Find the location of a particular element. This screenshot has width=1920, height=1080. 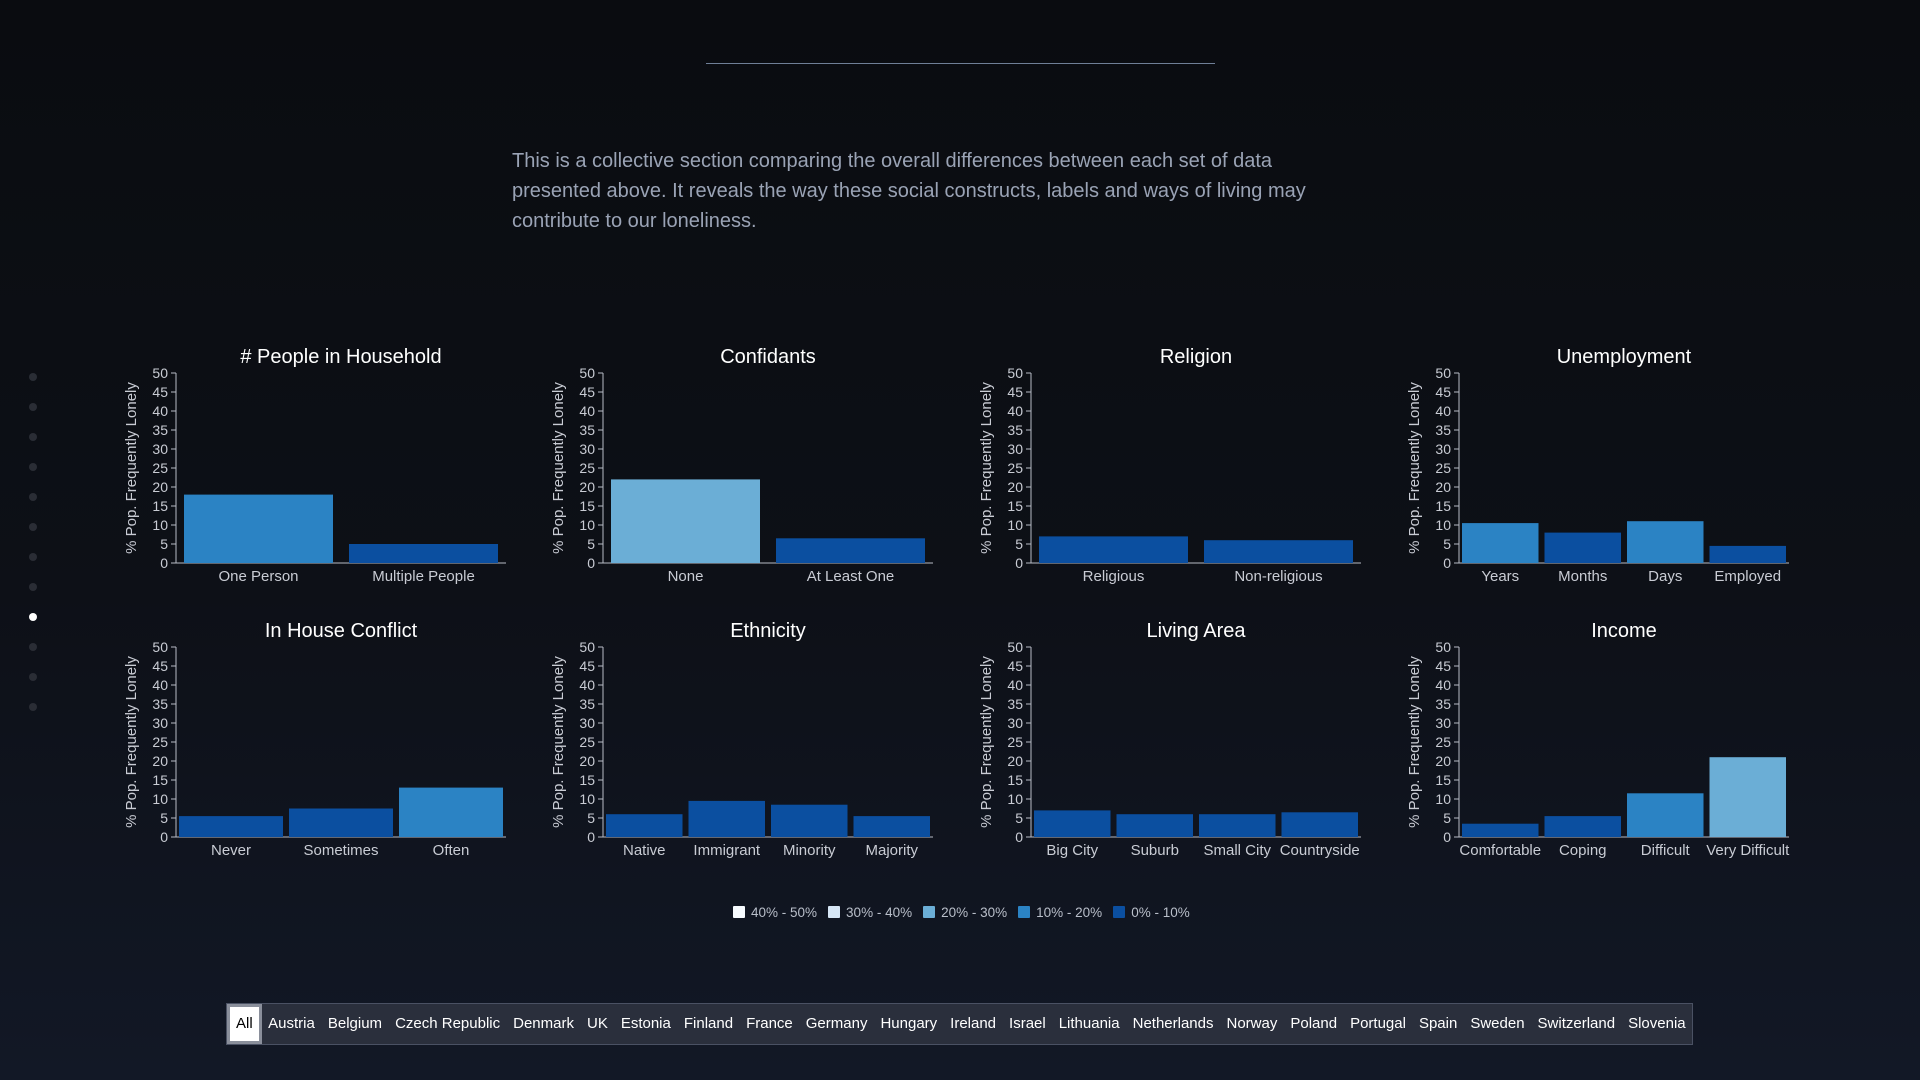

legend-swatch is located at coordinates (1024, 912).